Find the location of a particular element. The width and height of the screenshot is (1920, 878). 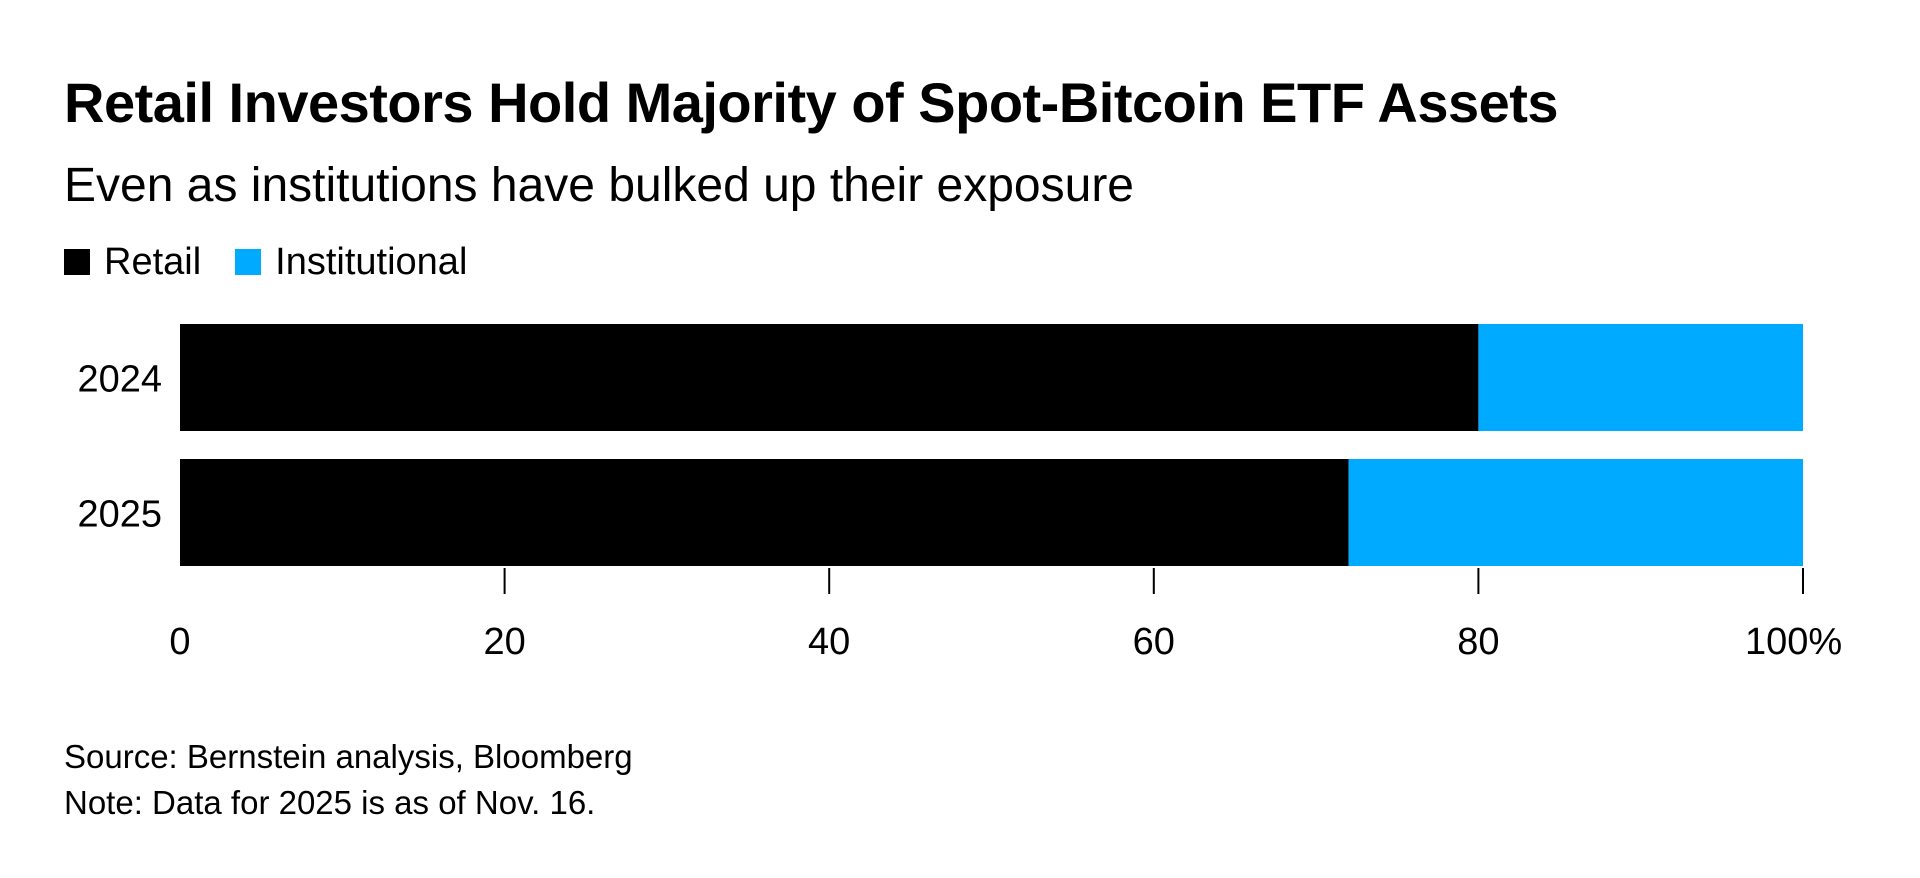

bar-institutional-2025 is located at coordinates (1575, 512).